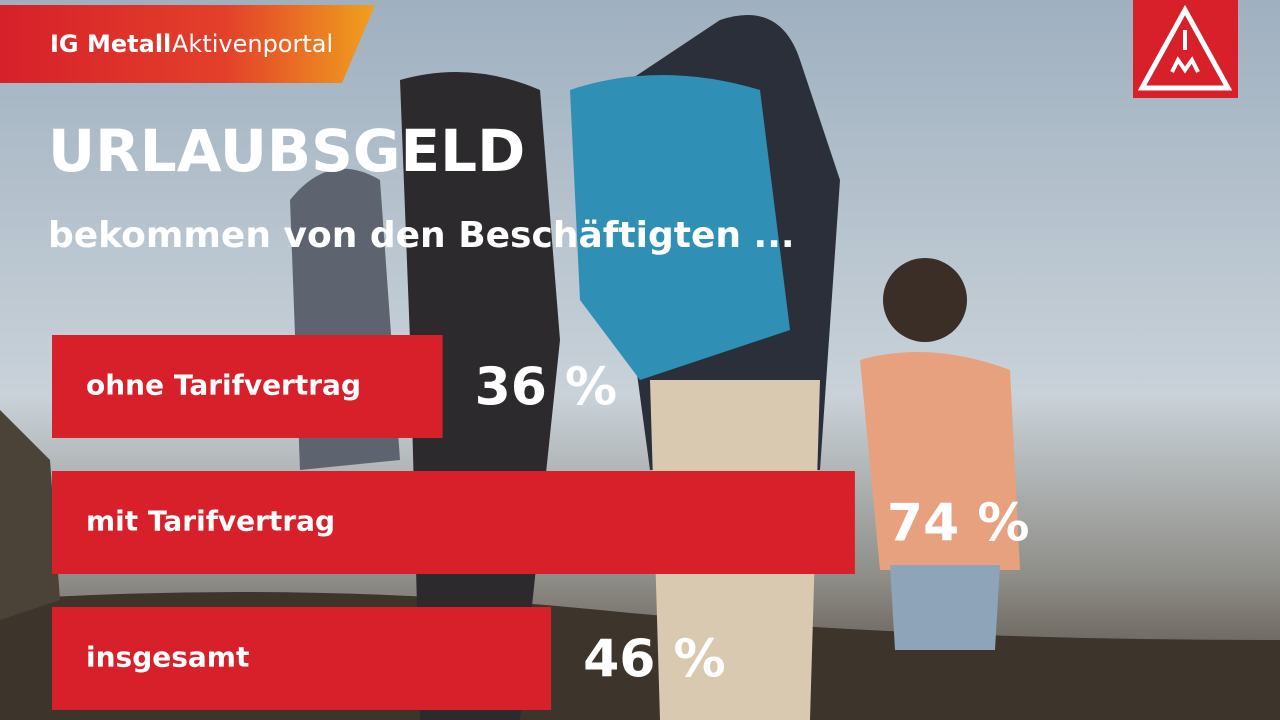 The width and height of the screenshot is (1280, 720). I want to click on chart-title: URLAUBSGELD, so click(286, 151).